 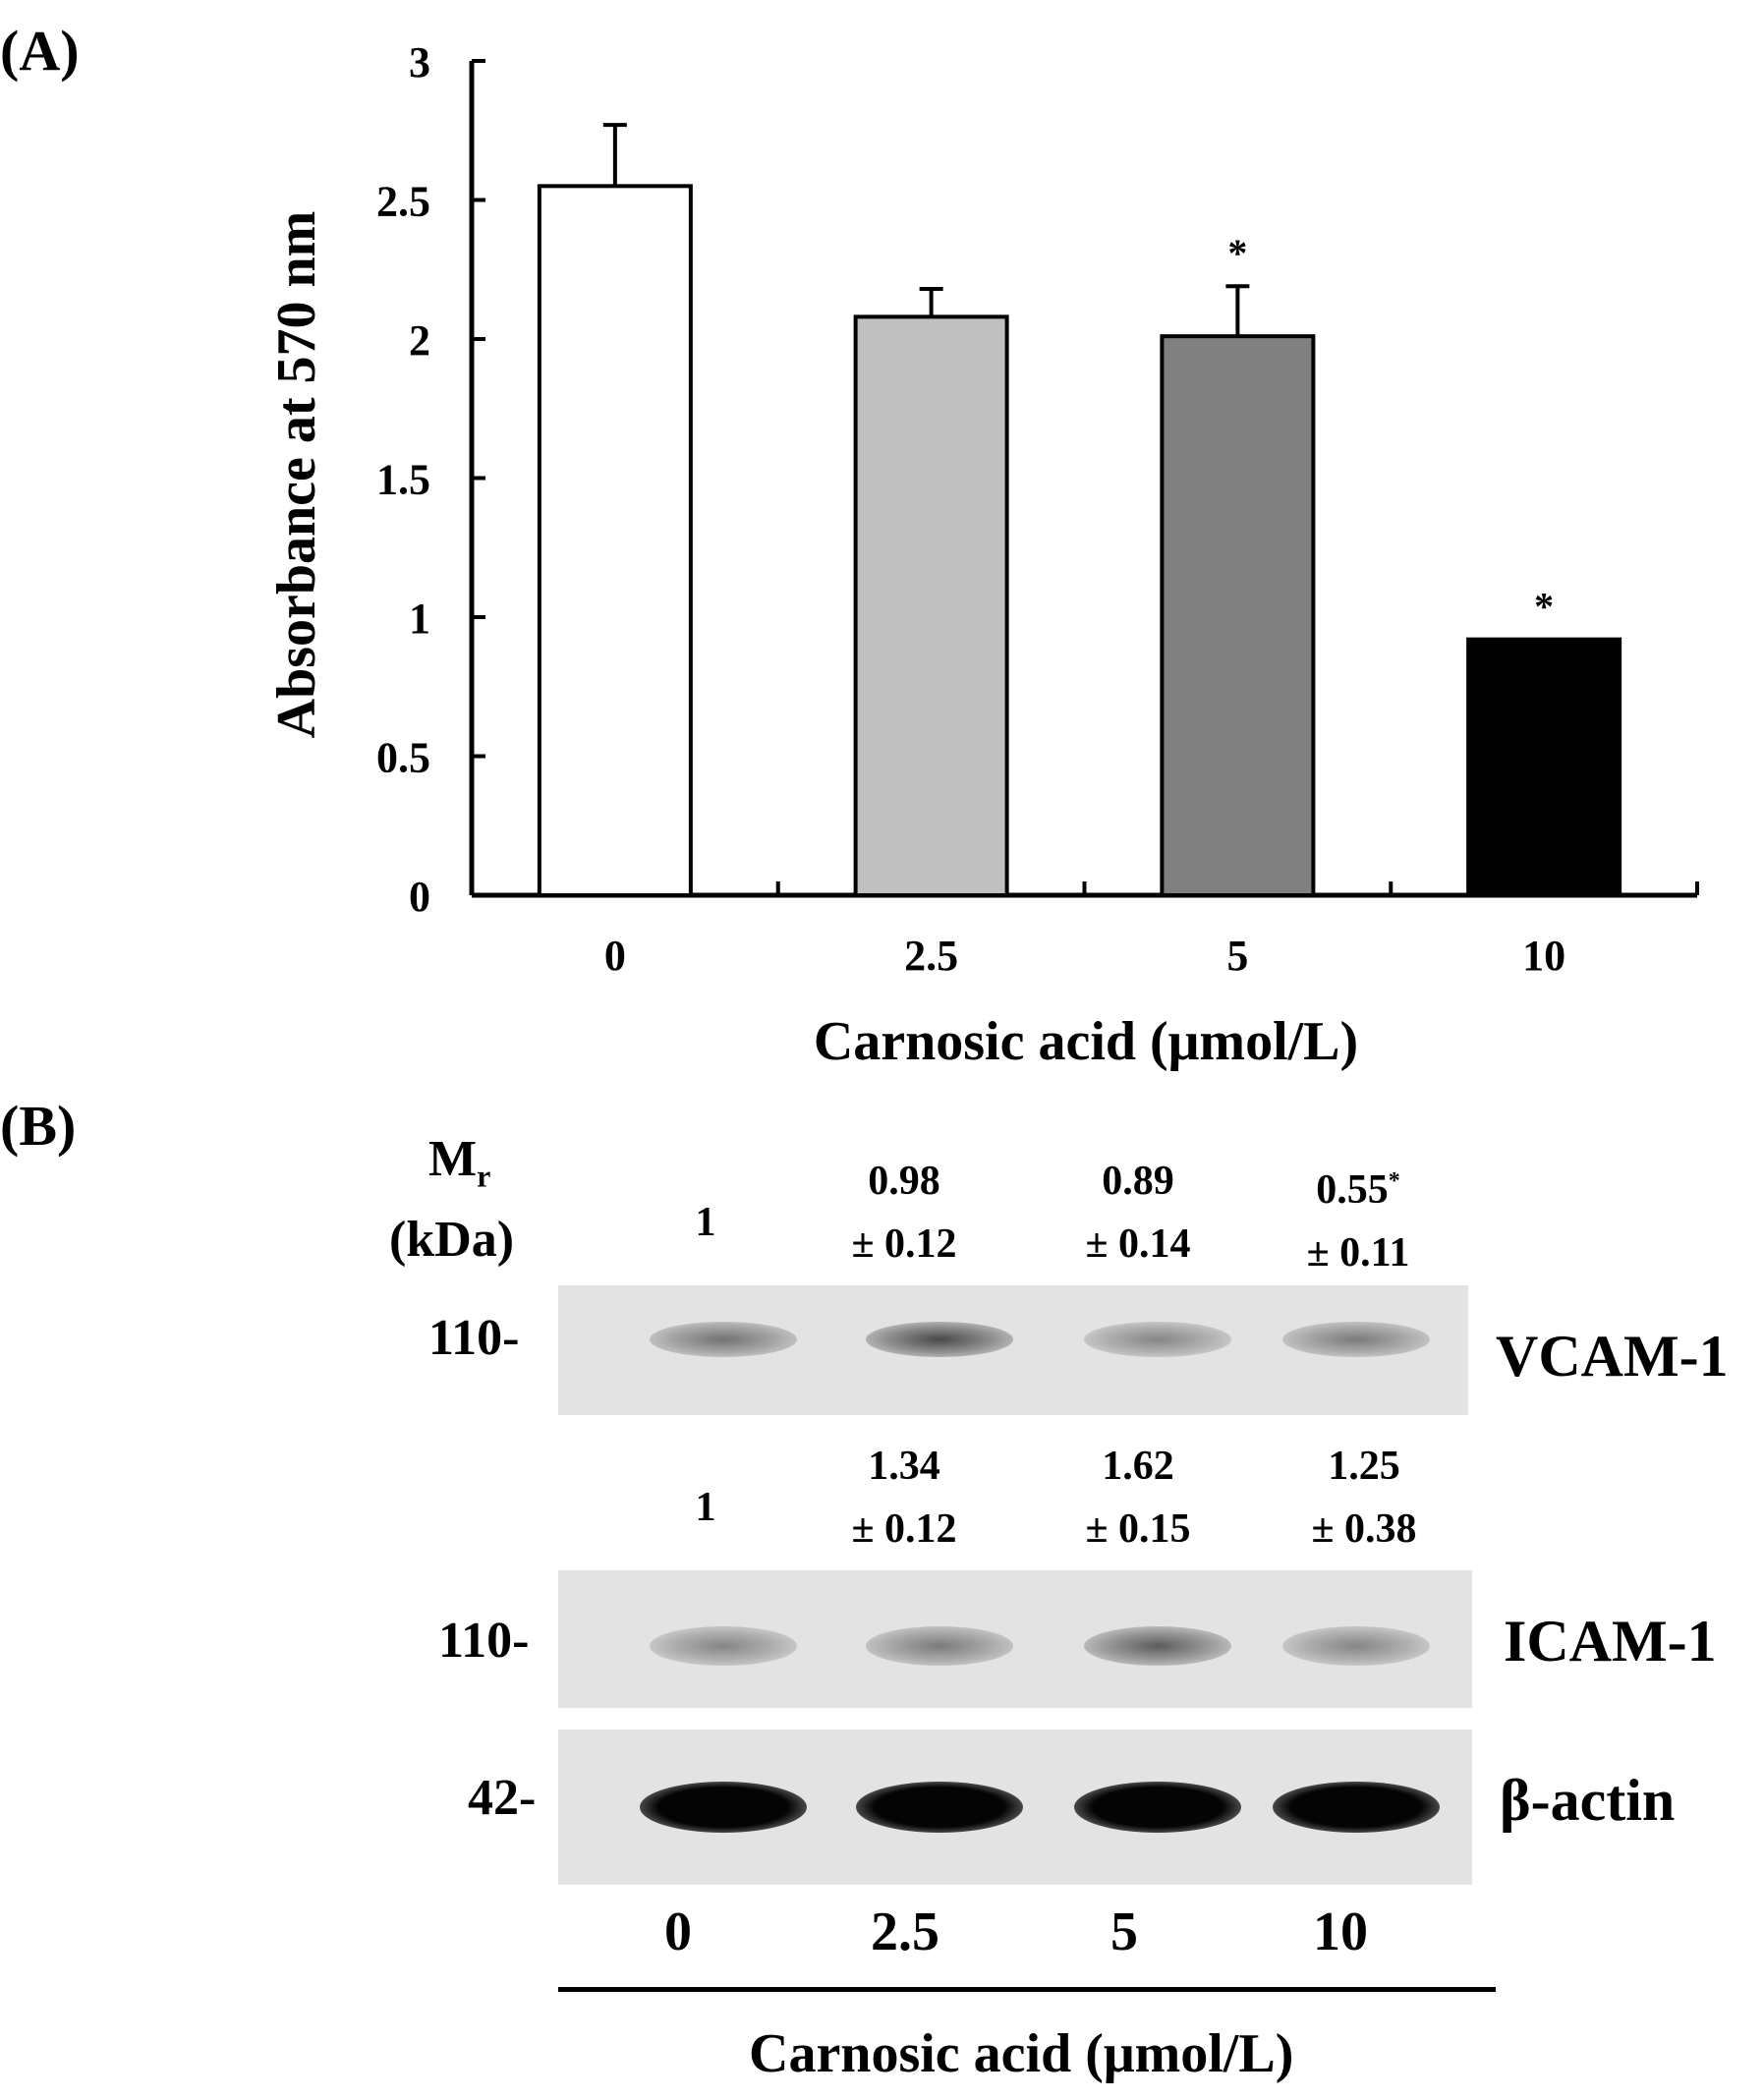 I want to click on y-tick-label: 0.5, so click(x=403, y=758).